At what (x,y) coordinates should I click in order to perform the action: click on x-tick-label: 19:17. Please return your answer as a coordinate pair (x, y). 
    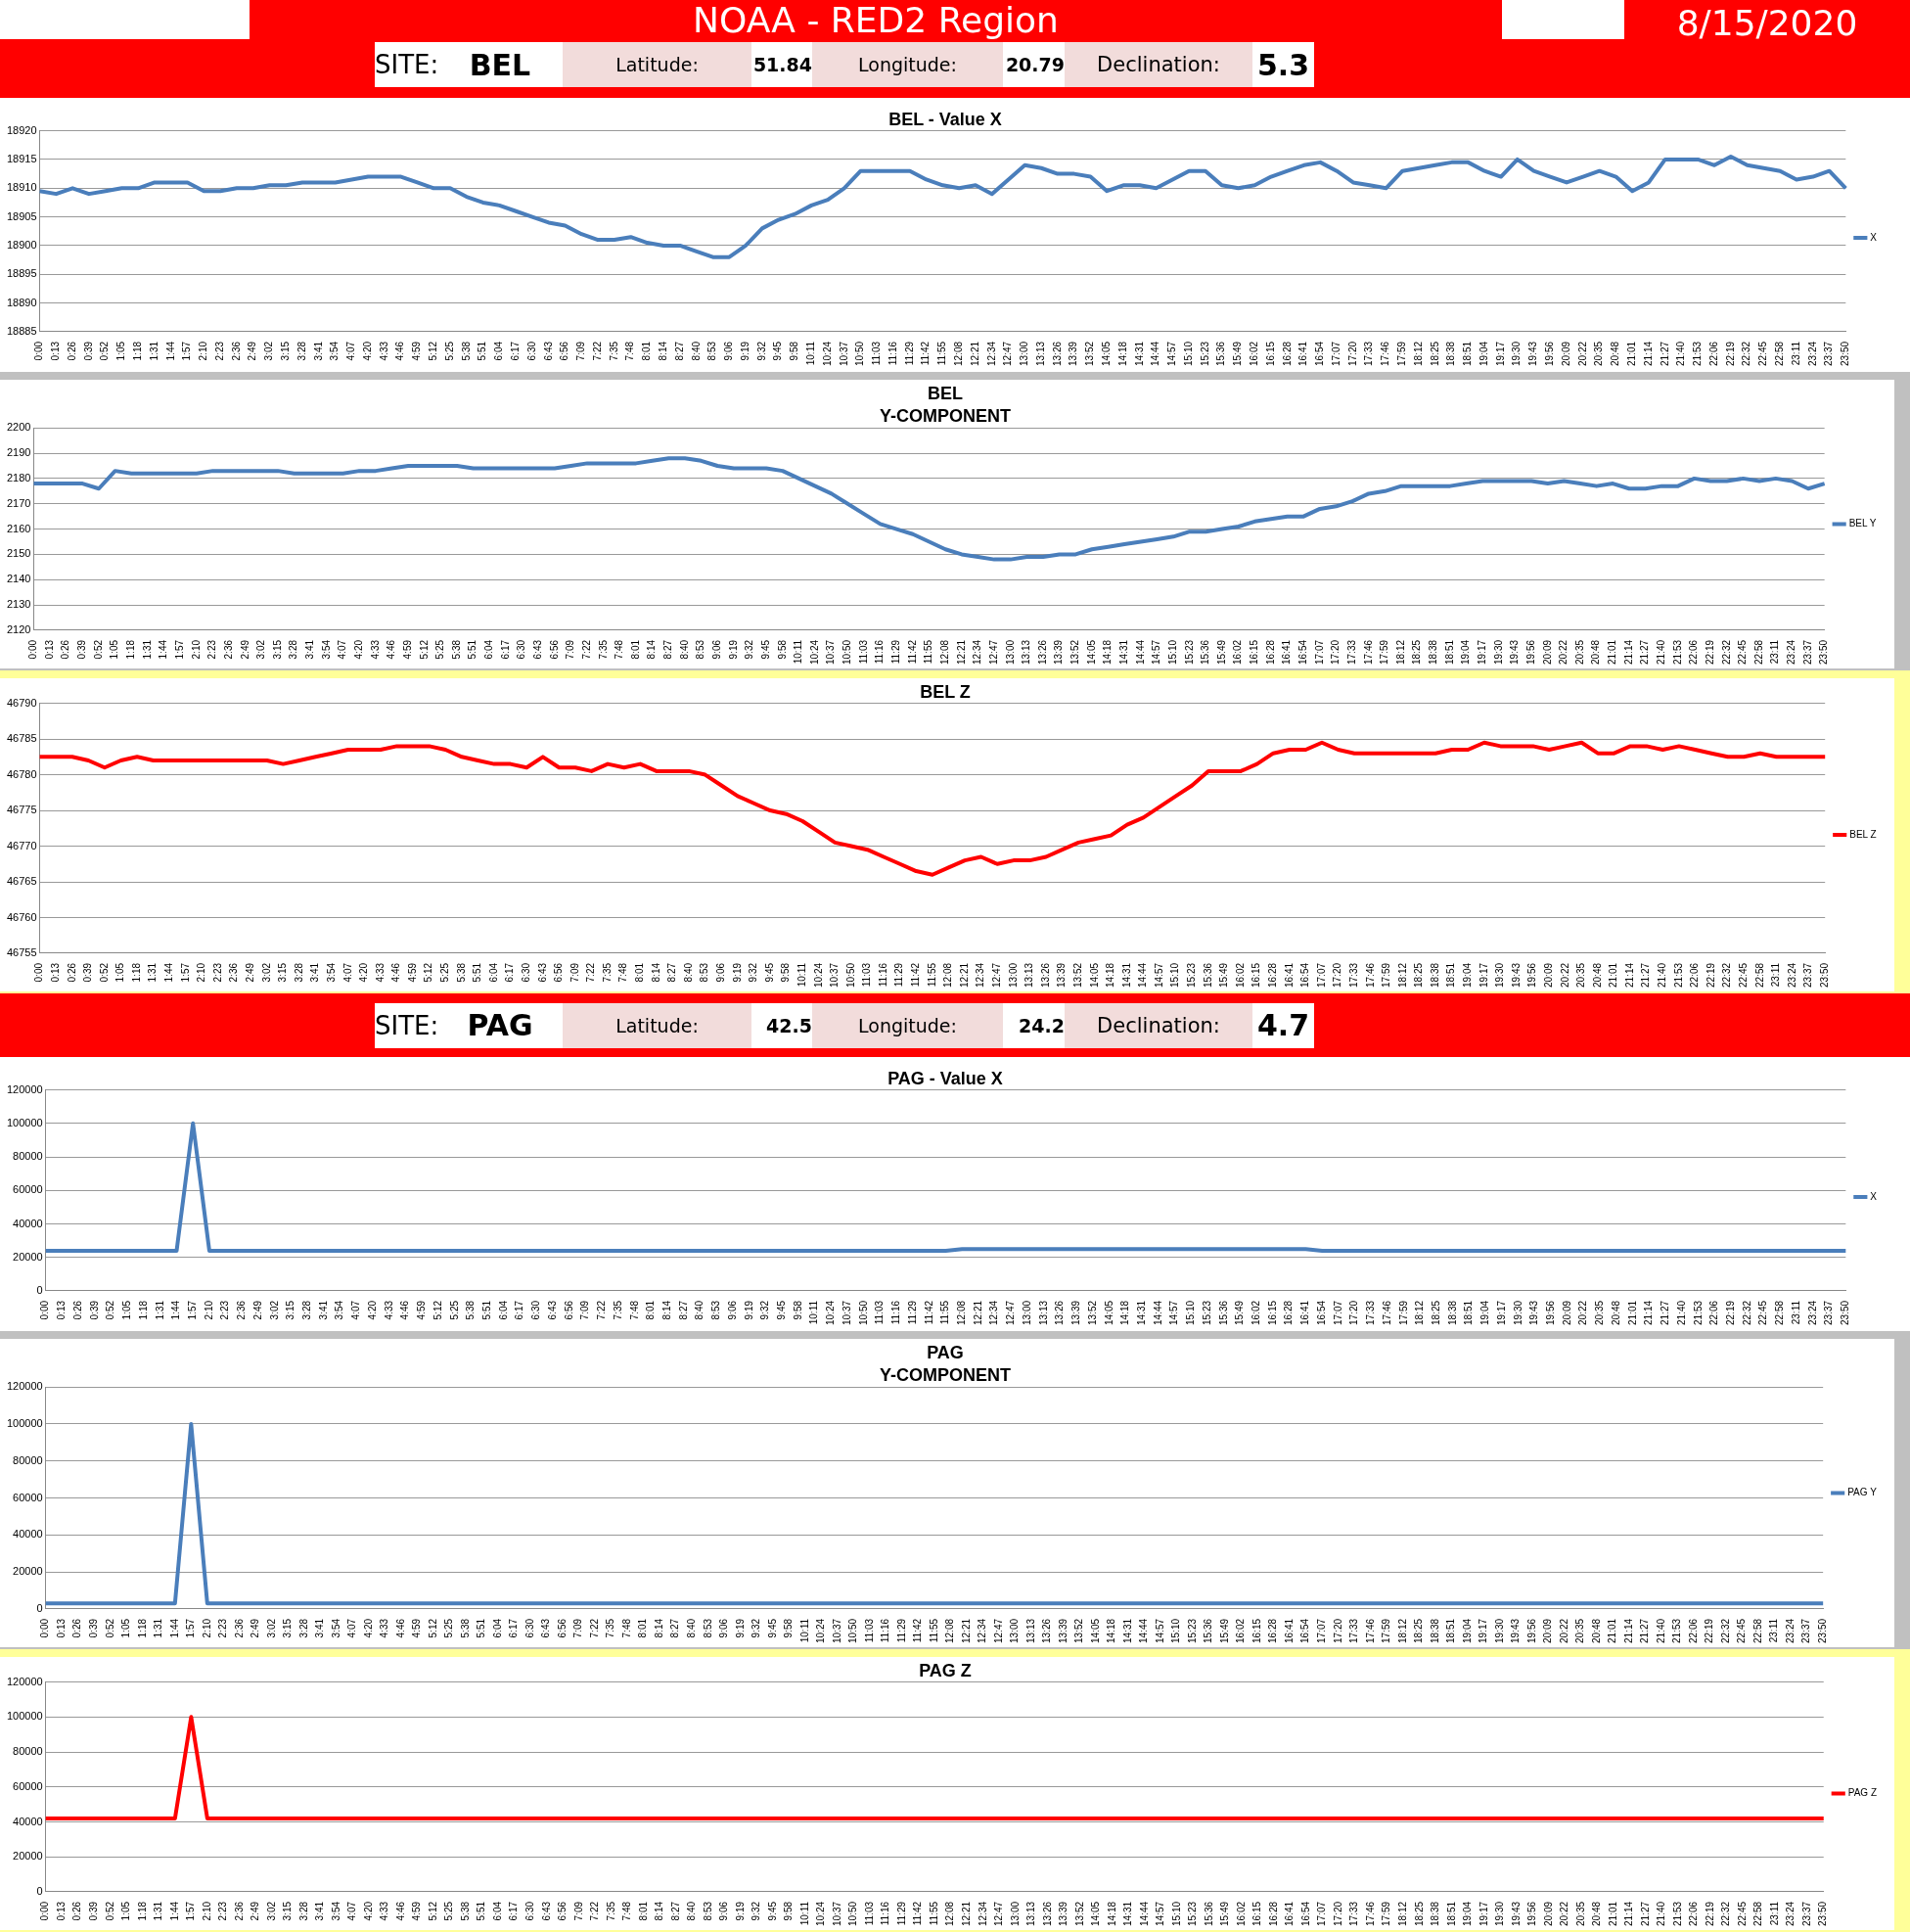
    Looking at the image, I should click on (1500, 354).